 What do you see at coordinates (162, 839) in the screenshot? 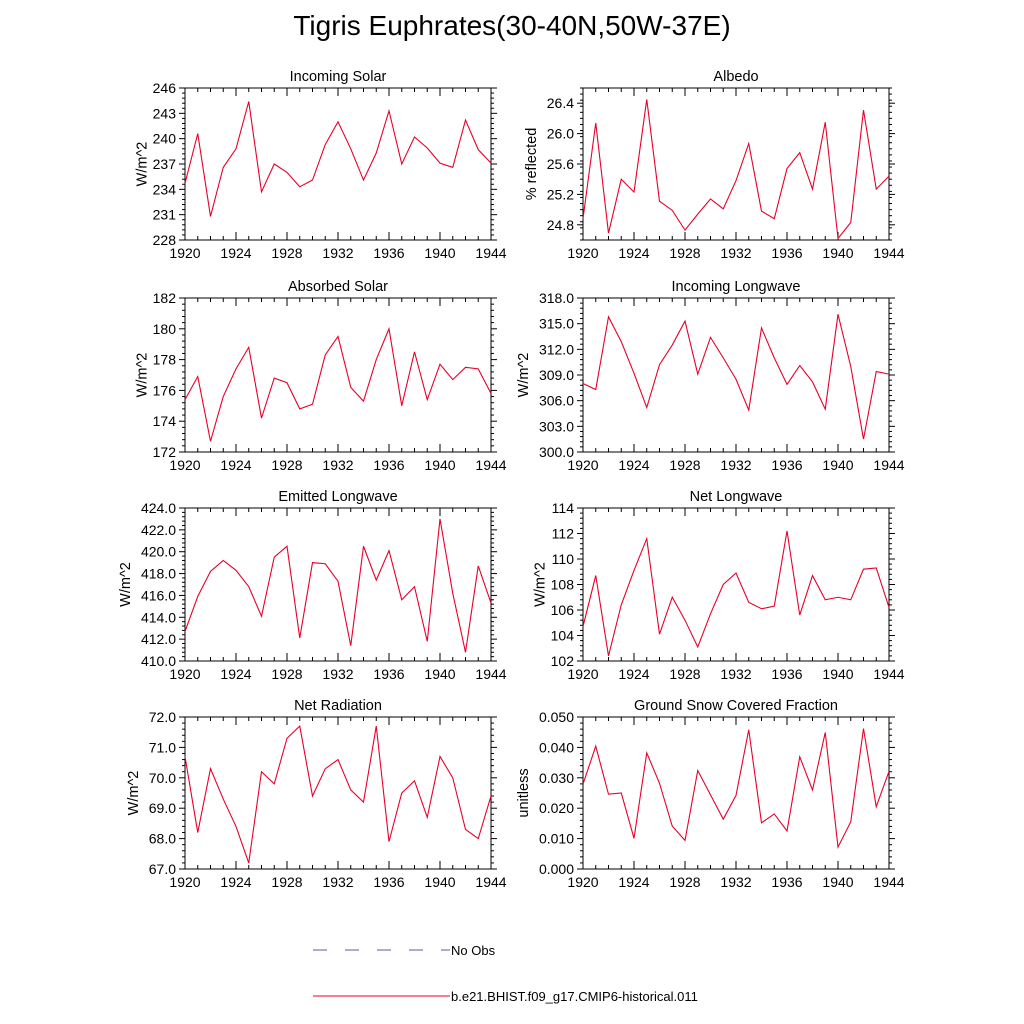
I see `y-tick-label: 68.0` at bounding box center [162, 839].